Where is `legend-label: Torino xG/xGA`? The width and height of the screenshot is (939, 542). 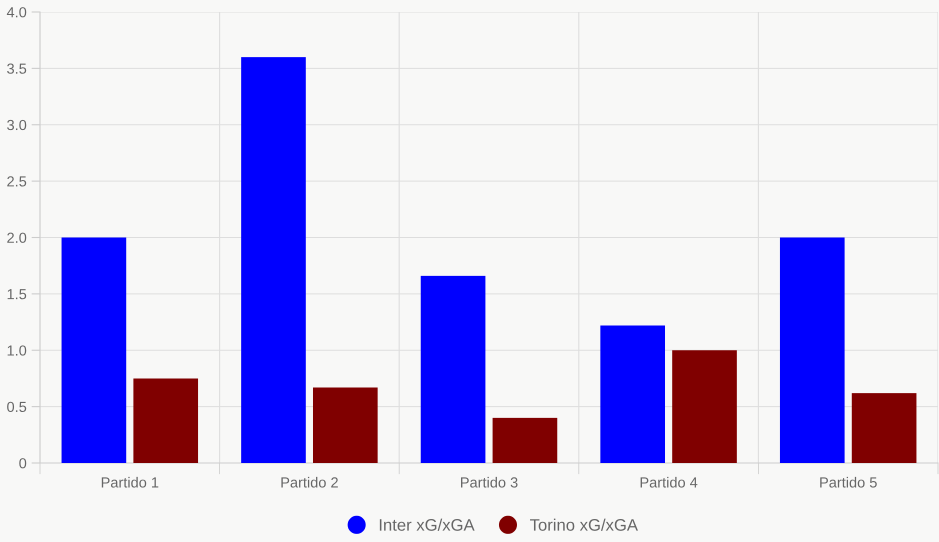
legend-label: Torino xG/xGA is located at coordinates (584, 524).